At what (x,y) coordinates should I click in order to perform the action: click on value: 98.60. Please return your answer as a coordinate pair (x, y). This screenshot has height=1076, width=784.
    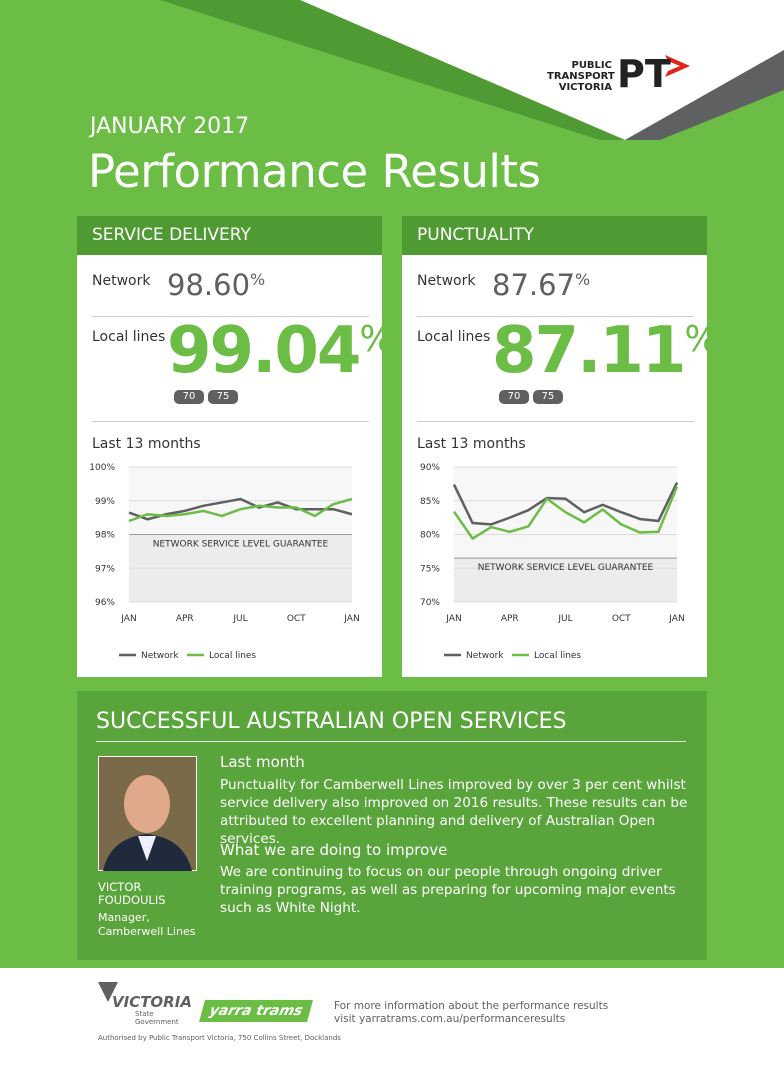
    Looking at the image, I should click on (209, 285).